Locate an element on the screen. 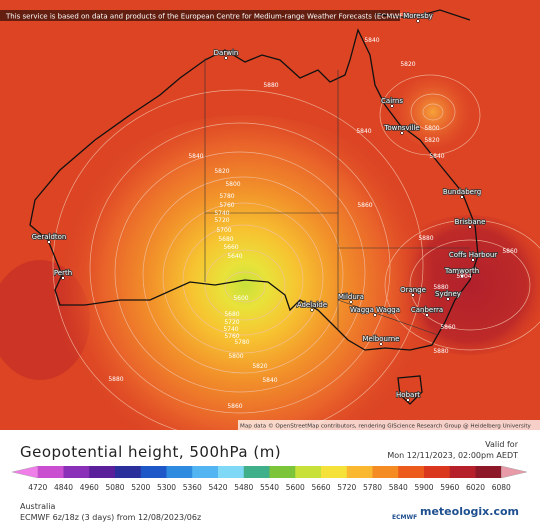  brand: meteologix.com is located at coordinates (469, 511).